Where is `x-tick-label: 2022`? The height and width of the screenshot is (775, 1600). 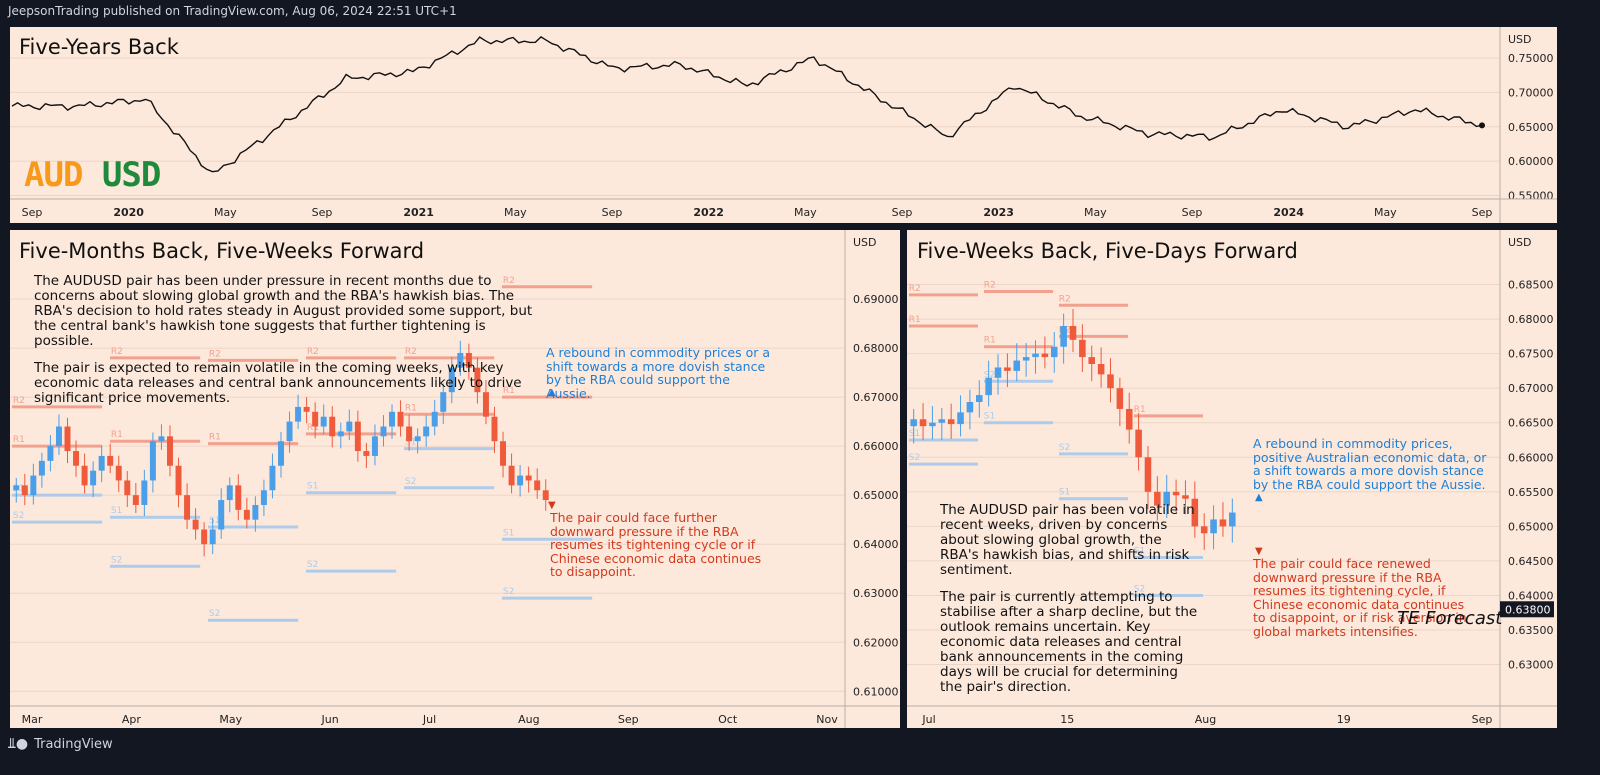 x-tick-label: 2022 is located at coordinates (708, 212).